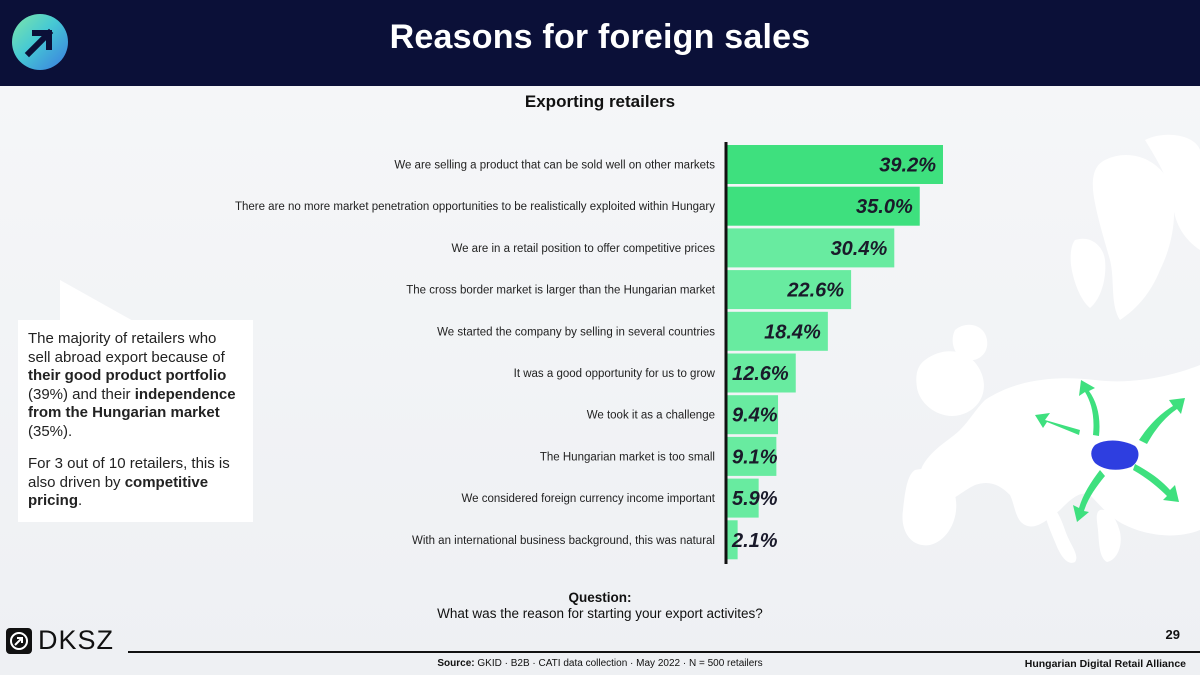  What do you see at coordinates (755, 499) in the screenshot?
I see `value-label-9: 5.9%` at bounding box center [755, 499].